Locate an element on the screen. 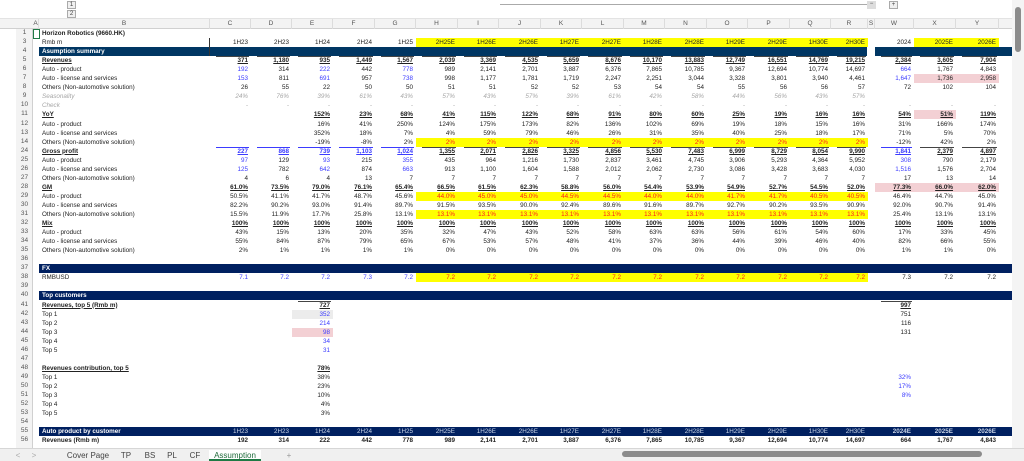 This screenshot has height=461, width=1024. value-cell: 19% is located at coordinates (738, 124).